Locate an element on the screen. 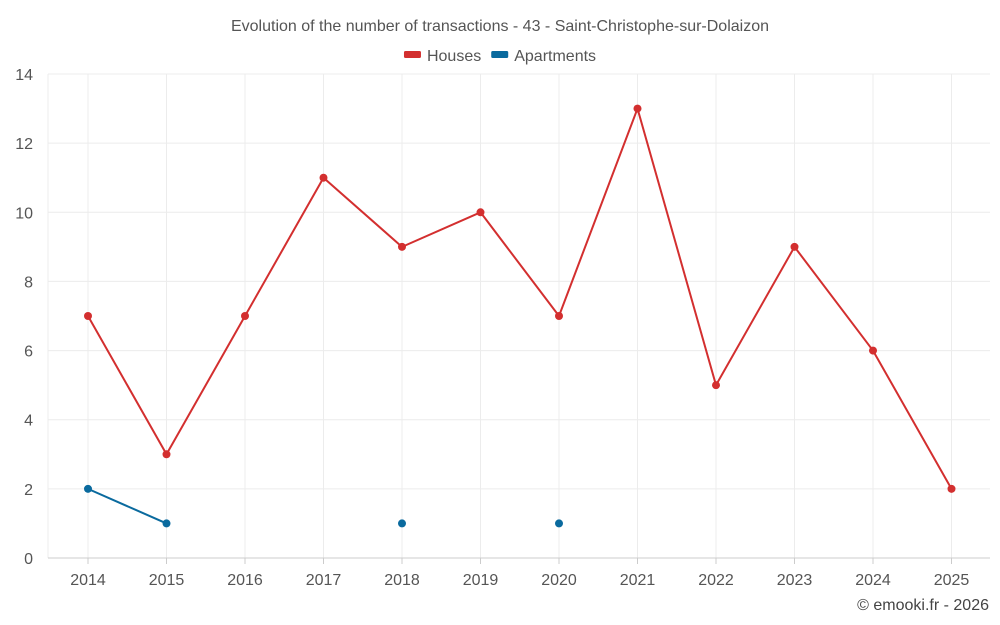  y-tick-label-14: 14 is located at coordinates (24, 75).